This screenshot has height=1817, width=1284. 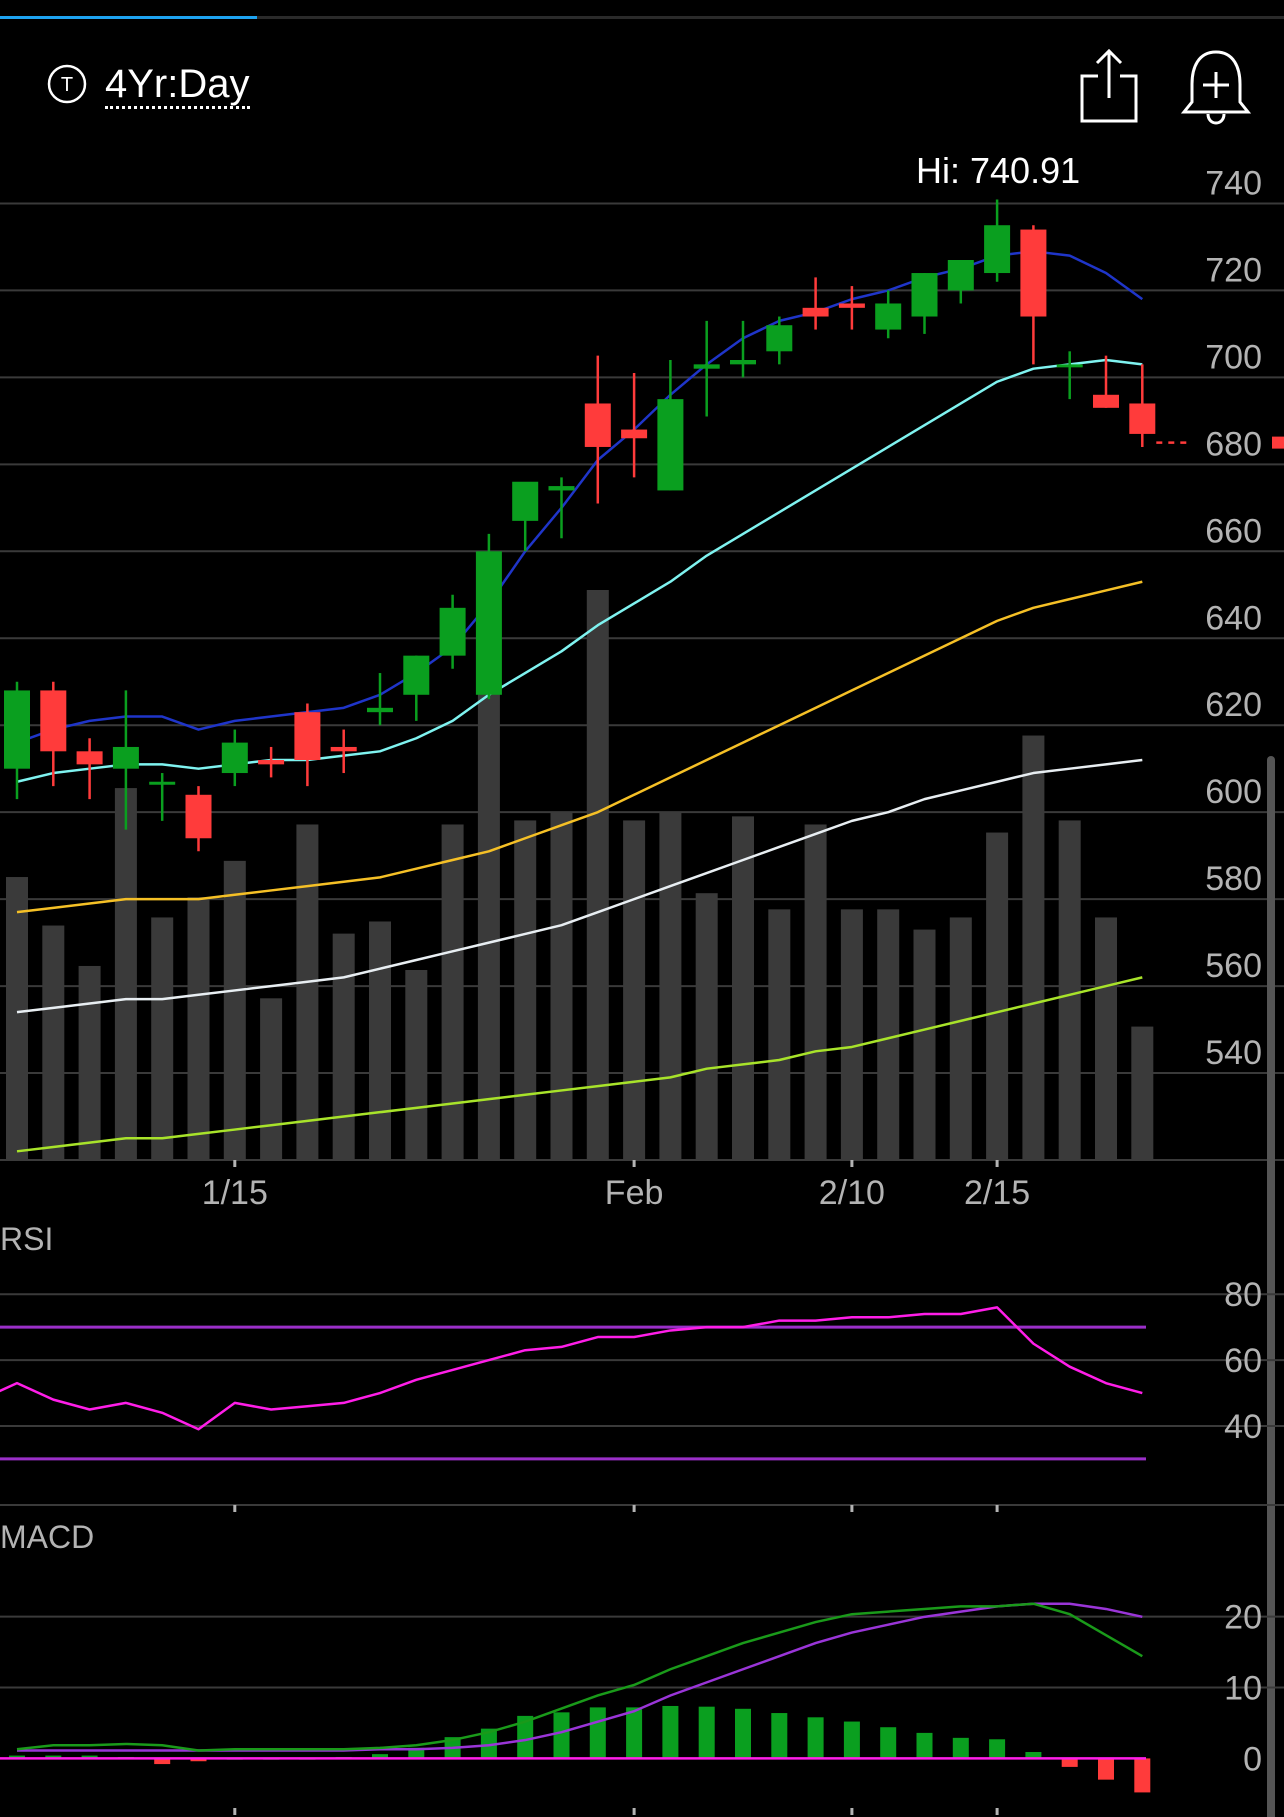 I want to click on timeframe-icon-letter: T, so click(x=67, y=85).